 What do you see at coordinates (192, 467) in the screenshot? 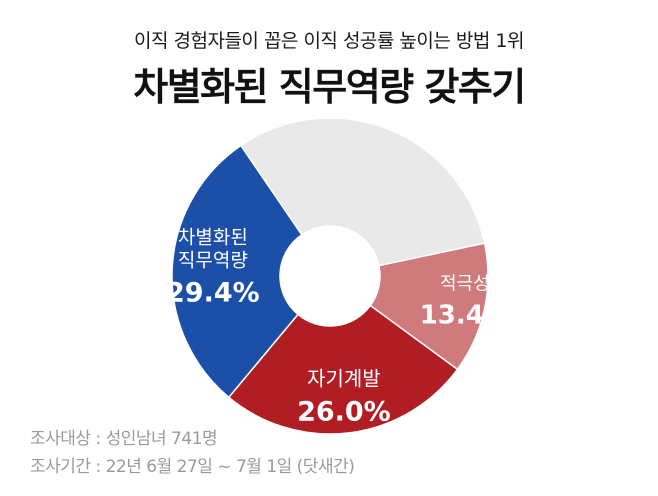
I see `footnote-survey-period: 조사기간 : 22년 6월 27일 ~ 7월 1일 (닷새간)` at bounding box center [192, 467].